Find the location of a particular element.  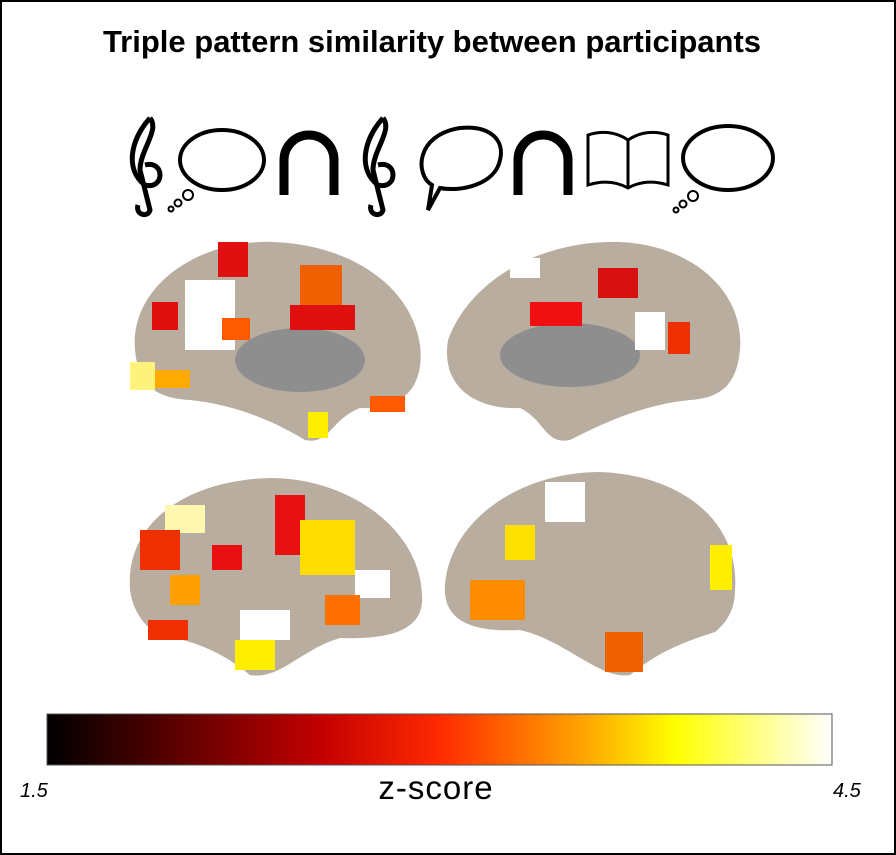

brain-medial-left is located at coordinates (275, 341).